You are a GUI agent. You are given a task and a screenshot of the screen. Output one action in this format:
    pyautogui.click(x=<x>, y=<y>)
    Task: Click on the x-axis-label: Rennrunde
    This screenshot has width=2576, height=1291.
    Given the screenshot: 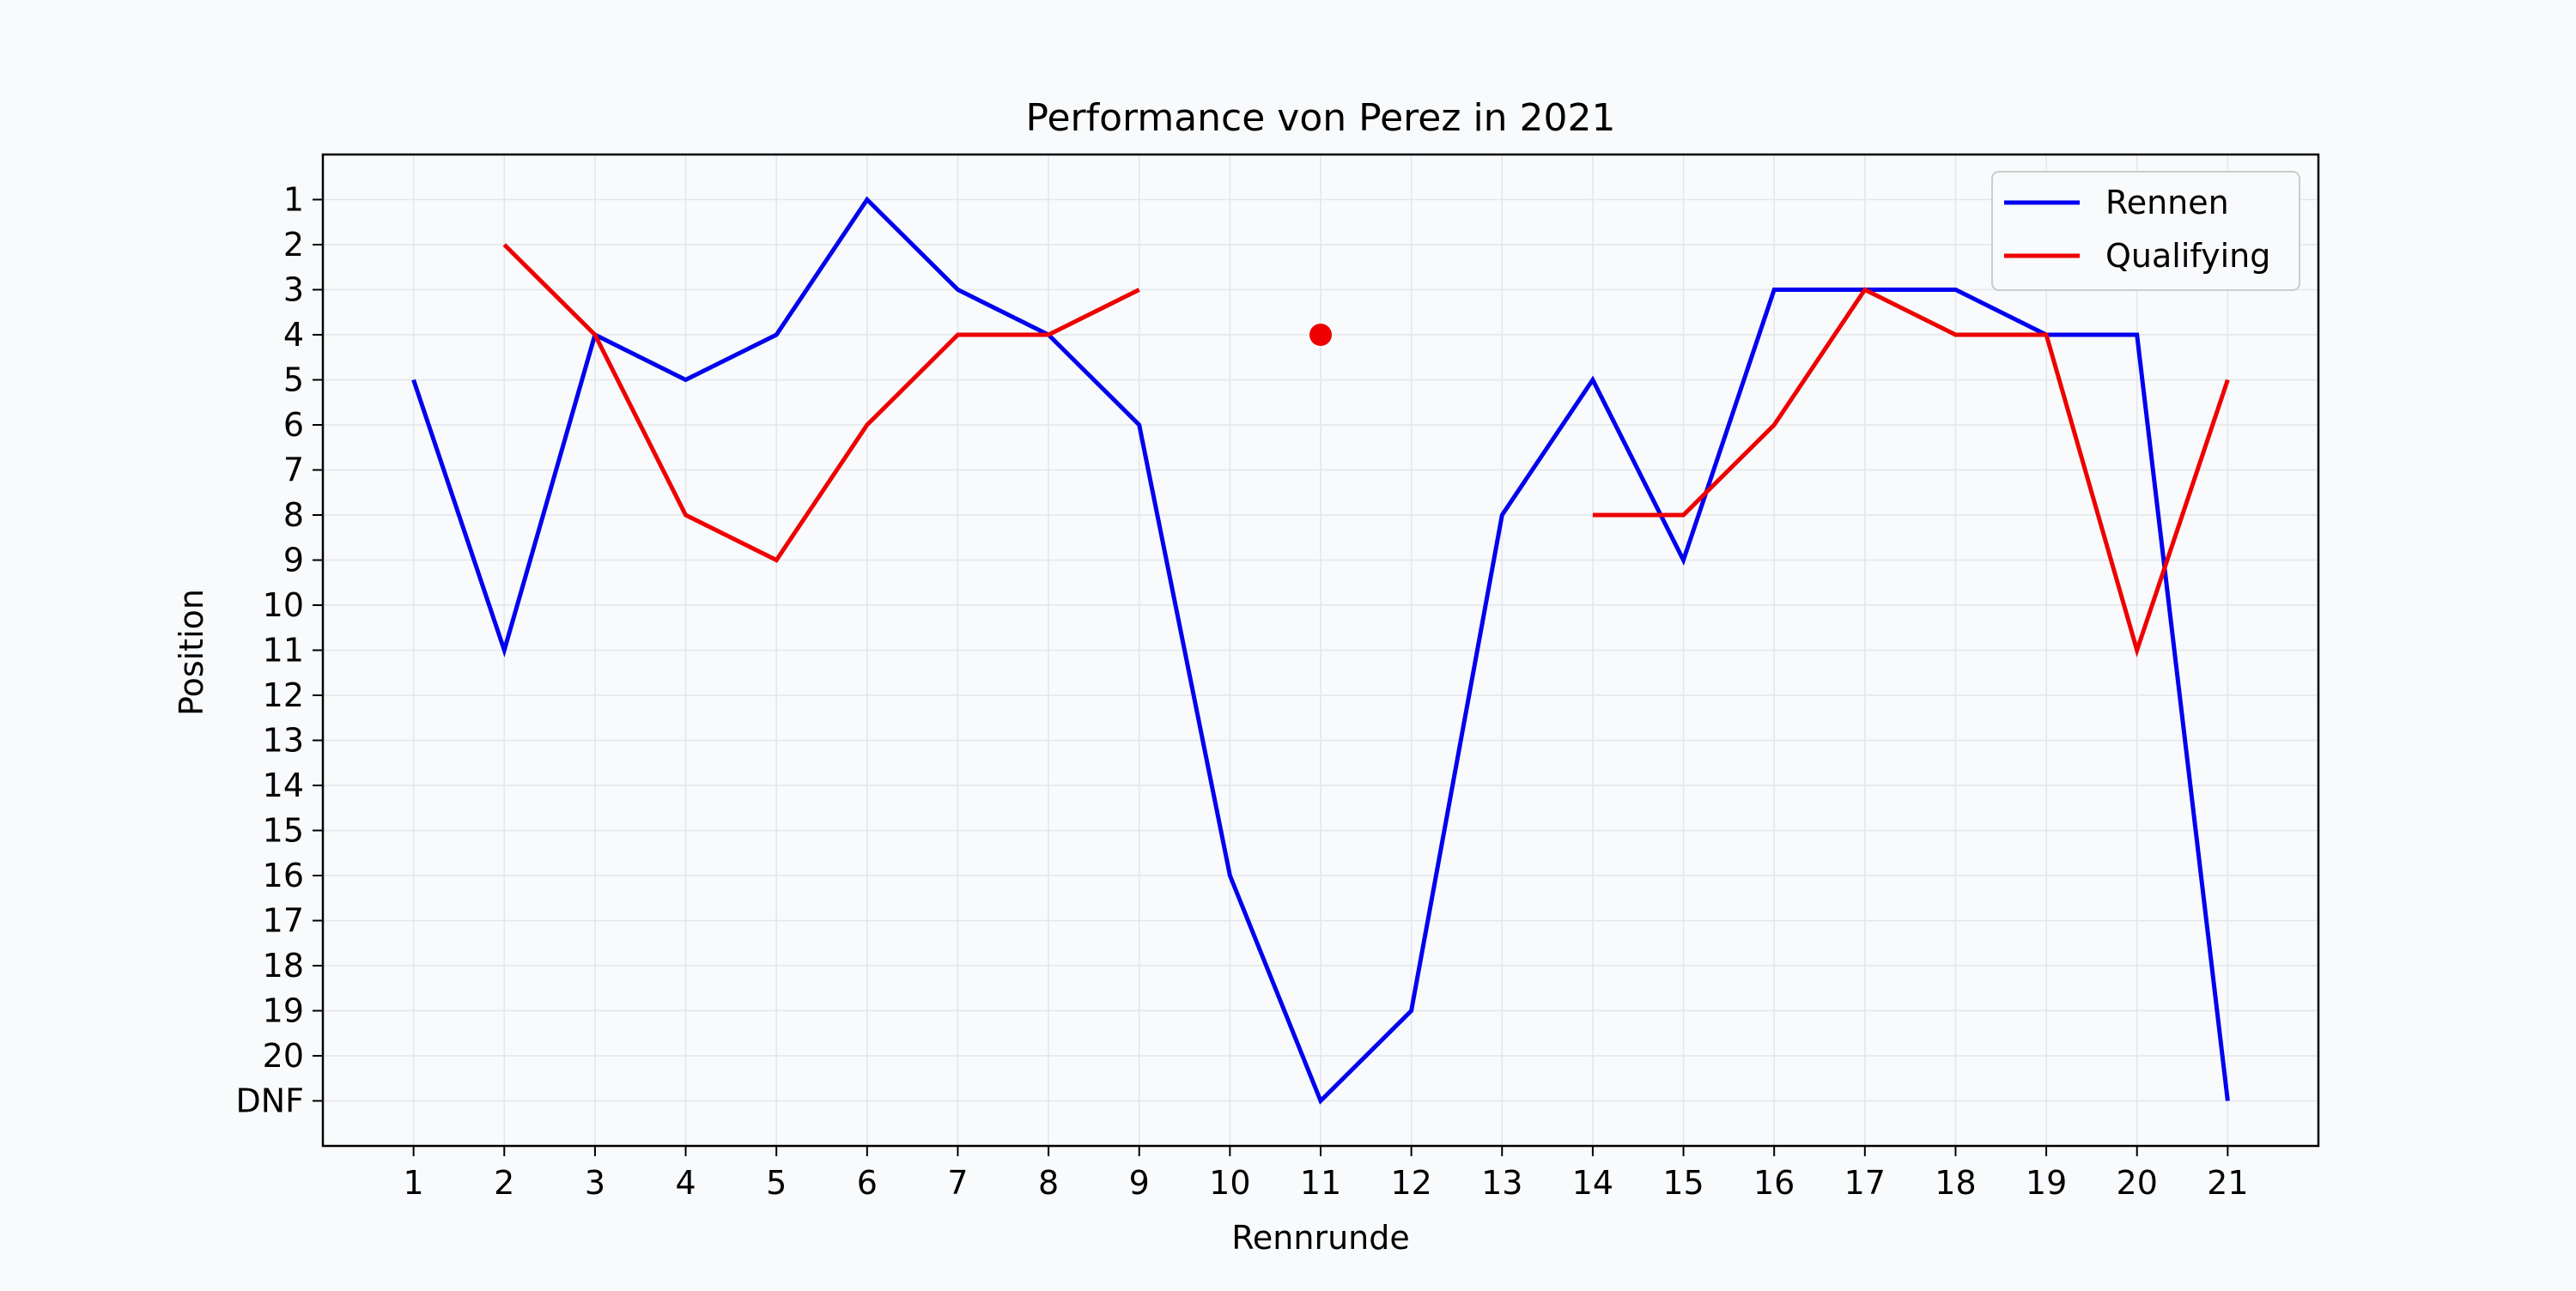 What is the action you would take?
    pyautogui.click(x=1320, y=1238)
    